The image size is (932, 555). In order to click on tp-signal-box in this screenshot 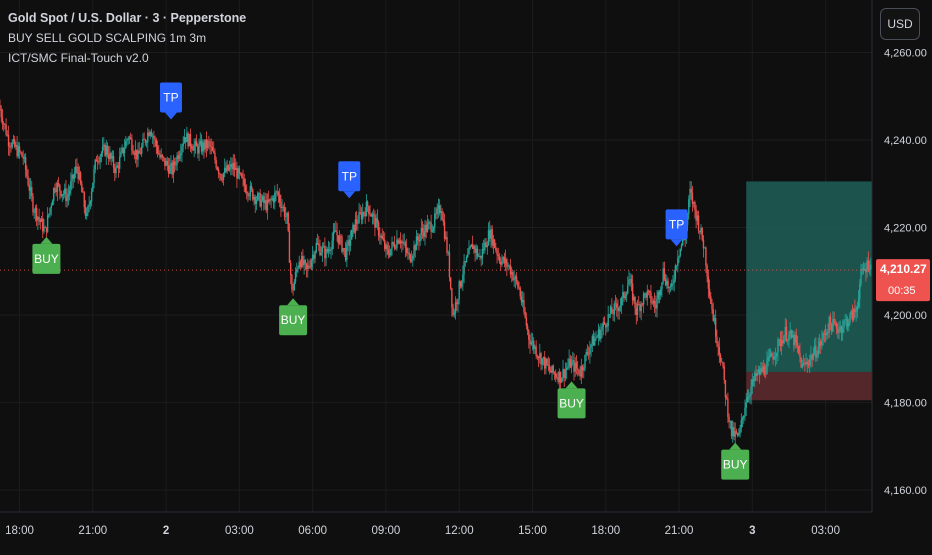, I will do `click(349, 176)`.